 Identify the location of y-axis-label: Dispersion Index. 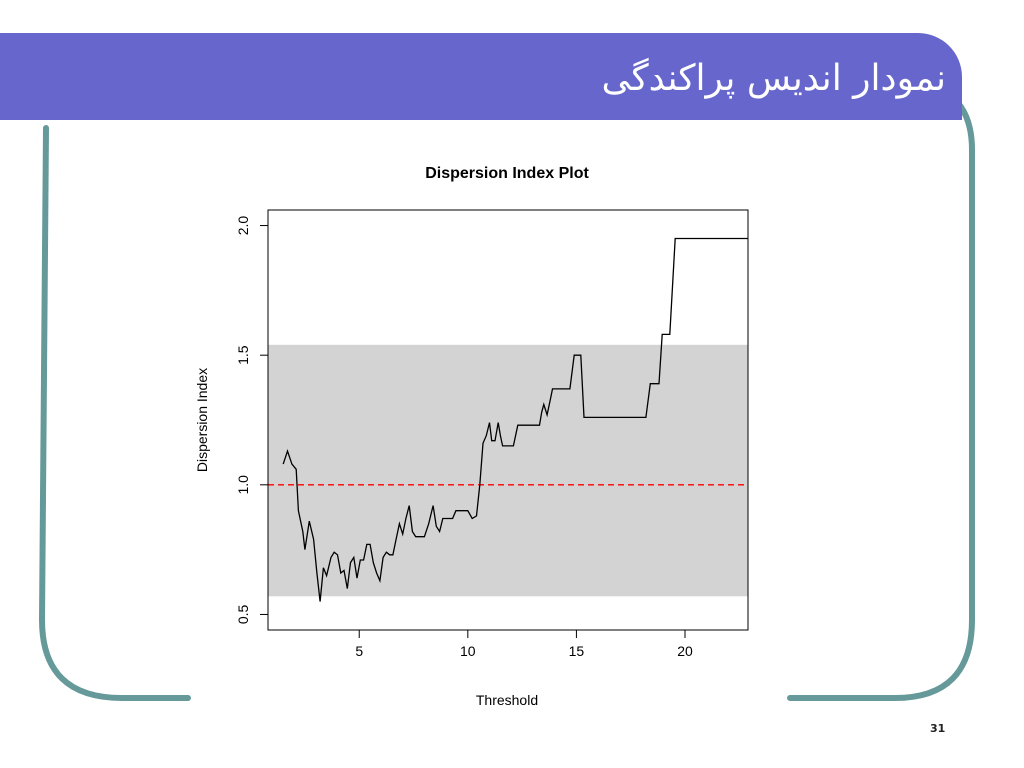
(202, 420).